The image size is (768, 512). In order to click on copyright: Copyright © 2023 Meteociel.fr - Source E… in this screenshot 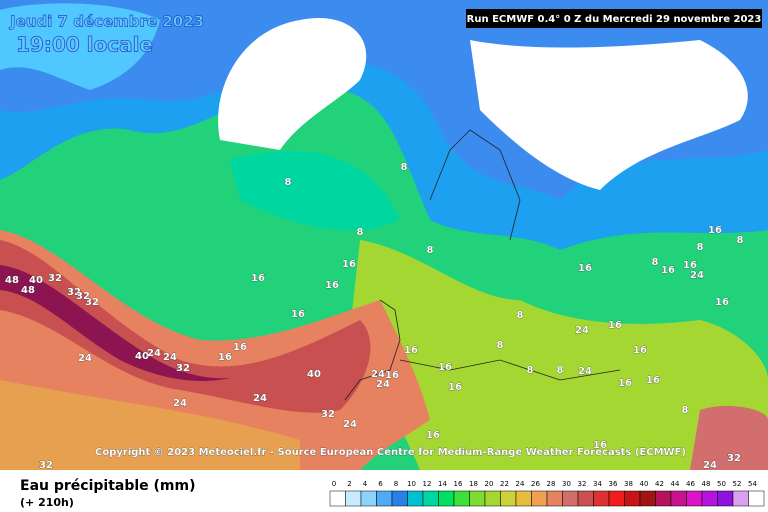, I will do `click(390, 452)`.